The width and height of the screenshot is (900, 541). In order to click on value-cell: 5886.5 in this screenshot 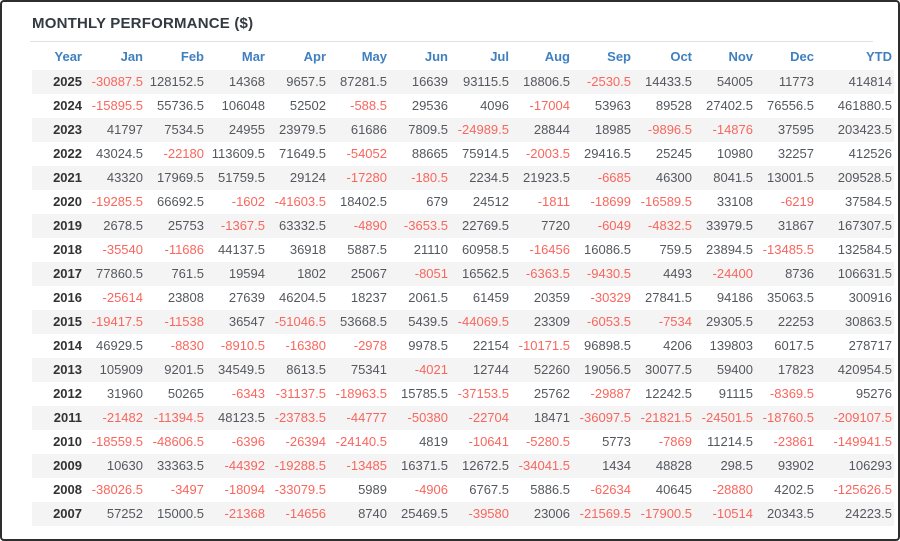, I will do `click(550, 489)`.